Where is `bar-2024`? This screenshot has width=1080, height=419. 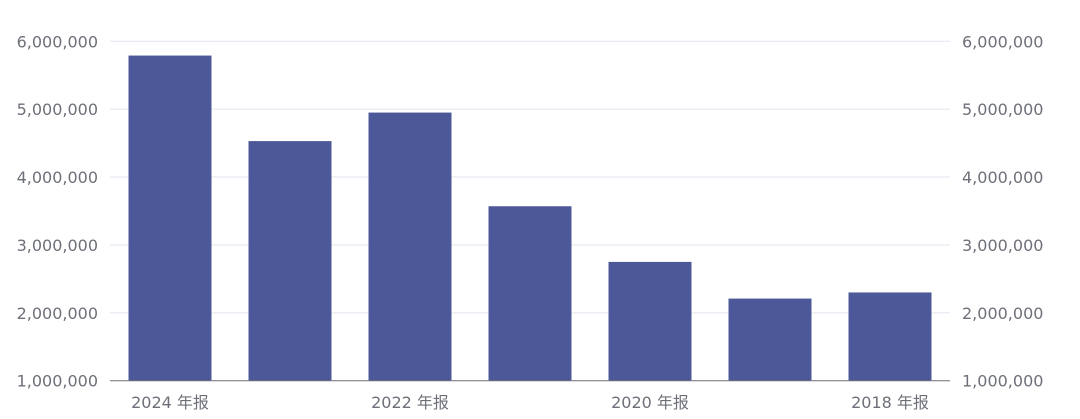
bar-2024 is located at coordinates (170, 218).